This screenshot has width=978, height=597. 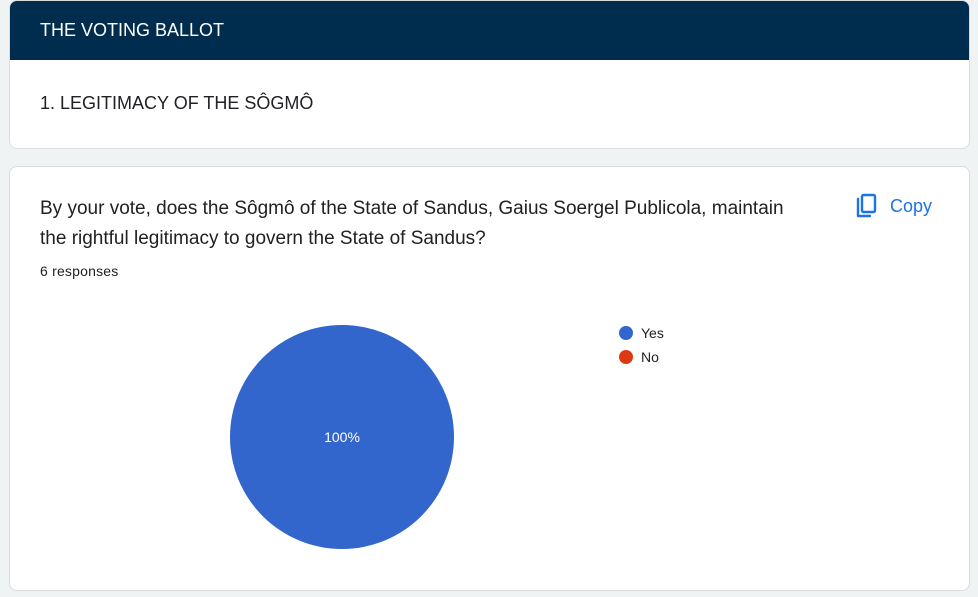 What do you see at coordinates (652, 333) in the screenshot?
I see `legend-label-yes: Yes` at bounding box center [652, 333].